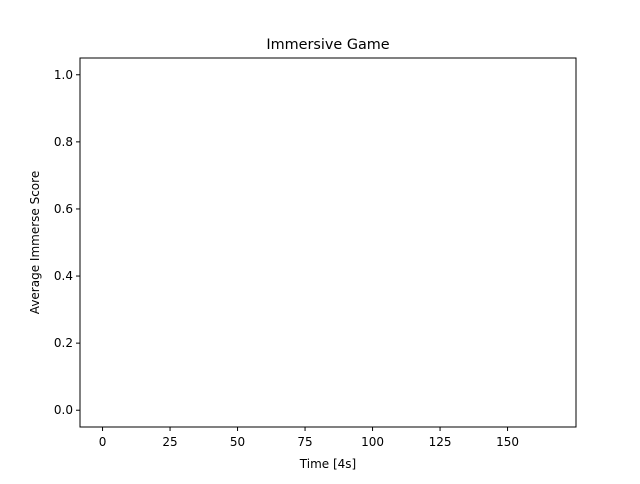 The width and height of the screenshot is (640, 484). Describe the element at coordinates (63, 343) in the screenshot. I see `y-tick-label: 0.2` at that location.